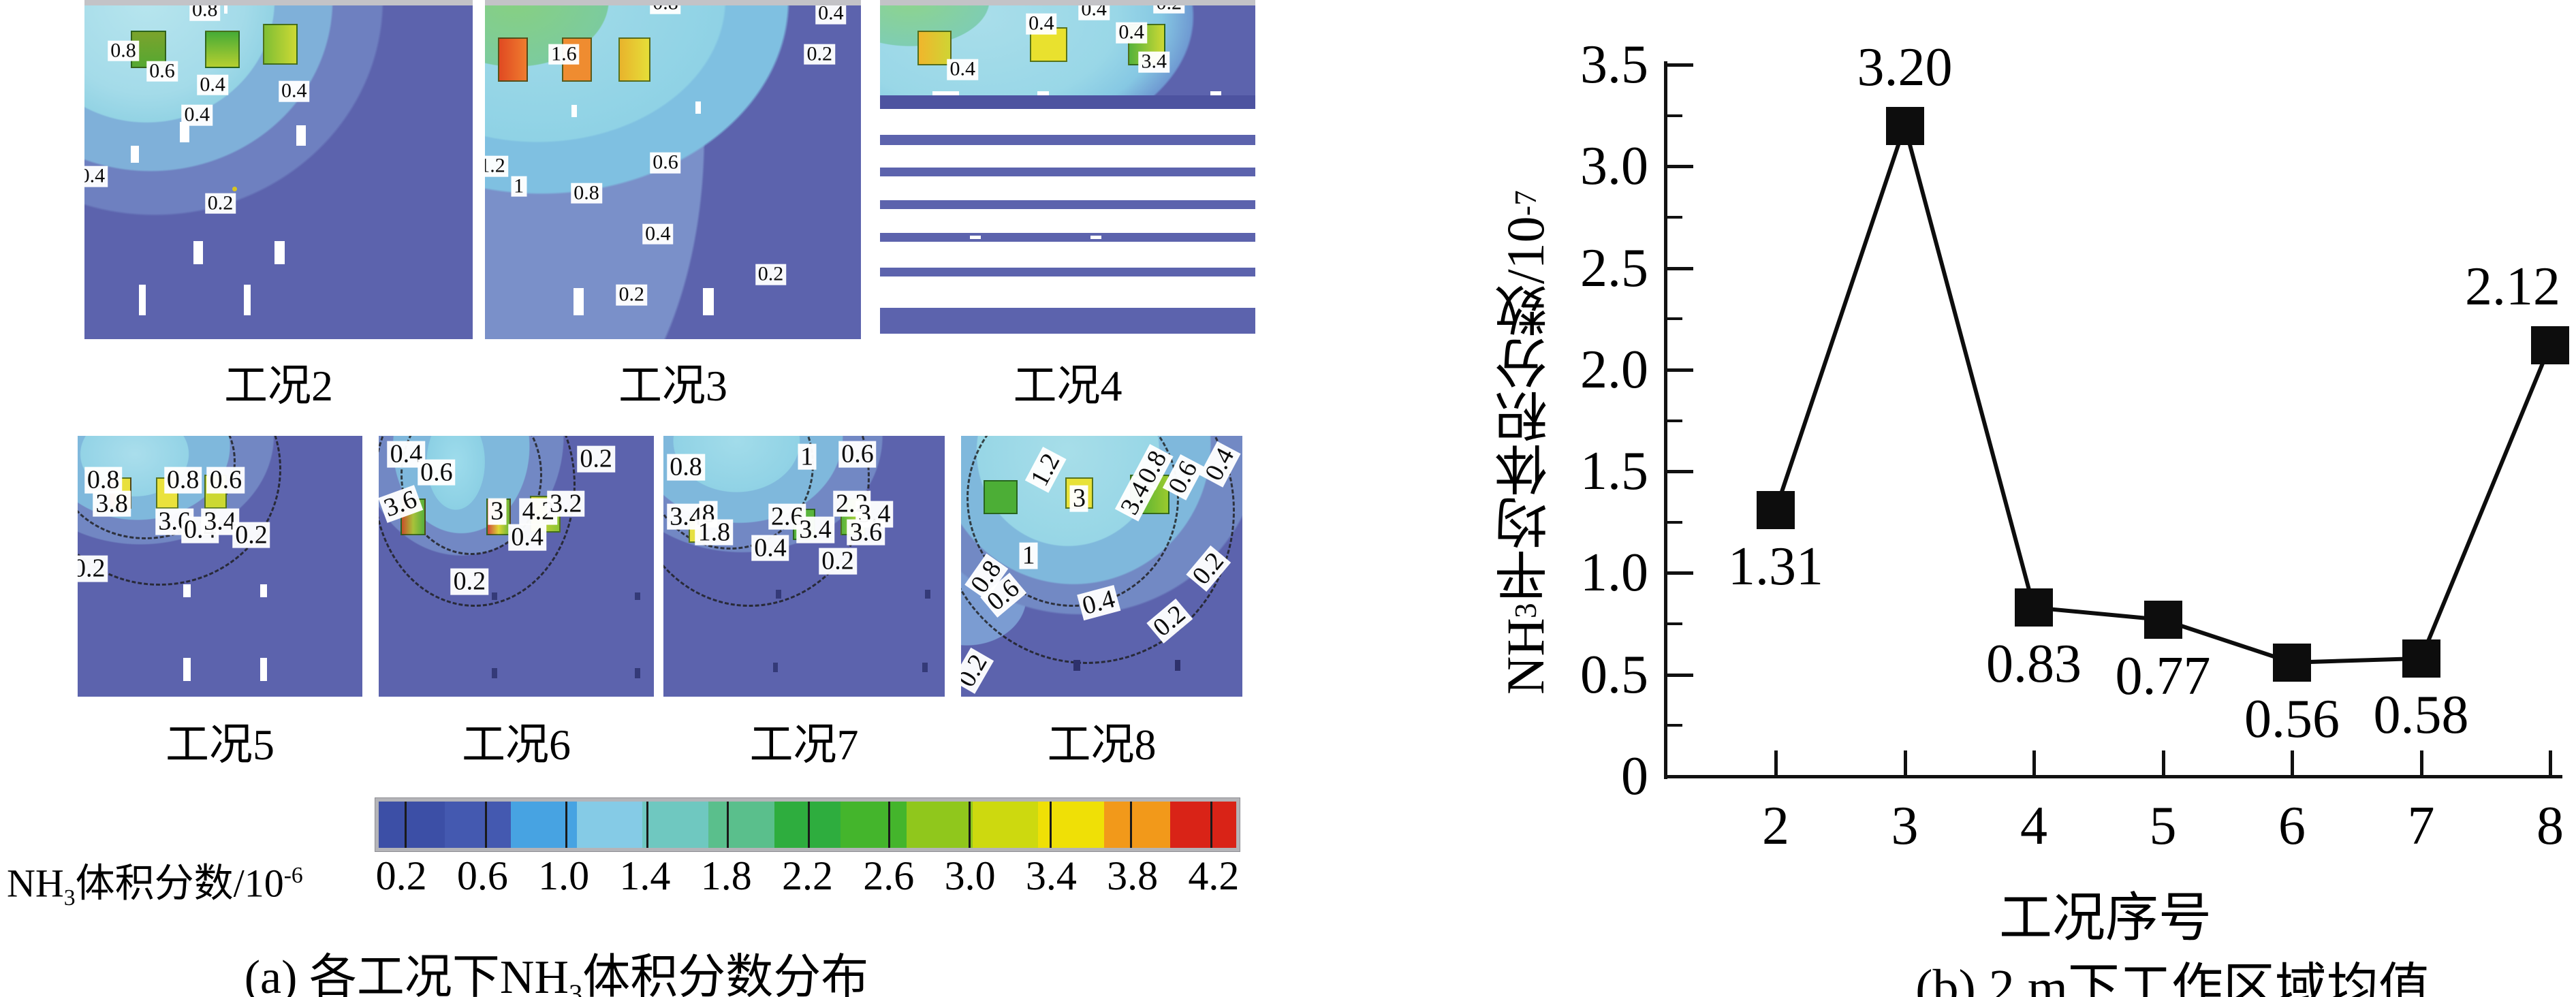 This screenshot has width=2576, height=997. I want to click on caption-panel-a: (a) 各工况下NH3体积分数分布, so click(556, 974).